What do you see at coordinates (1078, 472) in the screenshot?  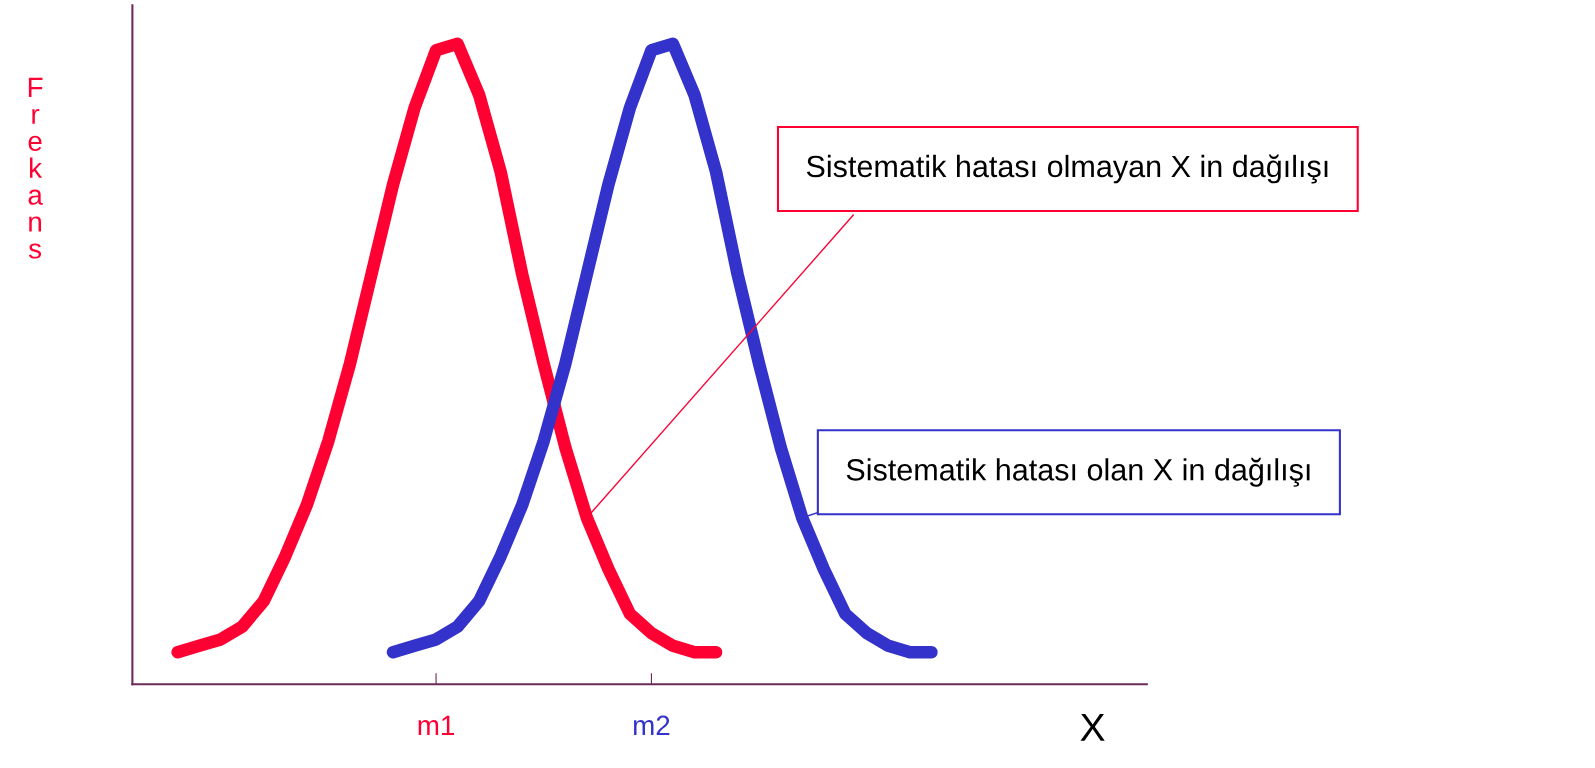 I see `annotation: Sistematik hatası olan X in dağılışı` at bounding box center [1078, 472].